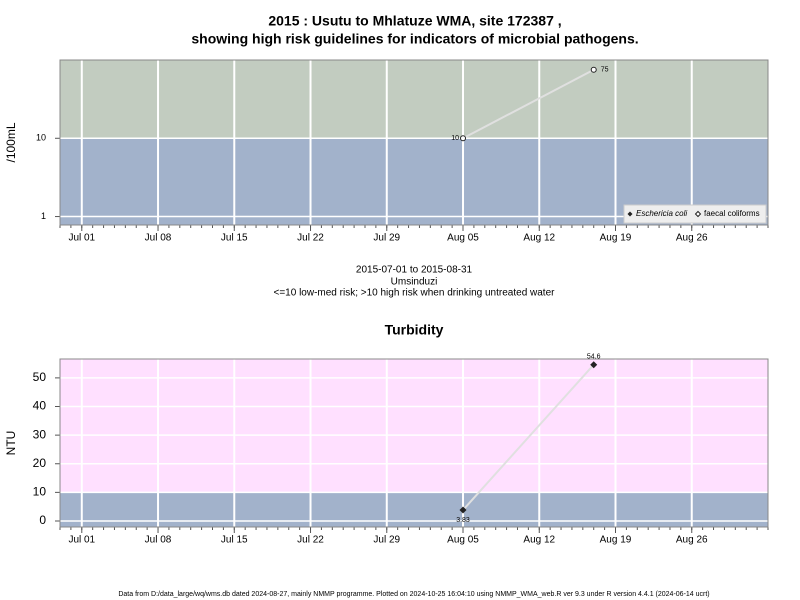  What do you see at coordinates (40, 463) in the screenshot?
I see `y-tick-label: 20` at bounding box center [40, 463].